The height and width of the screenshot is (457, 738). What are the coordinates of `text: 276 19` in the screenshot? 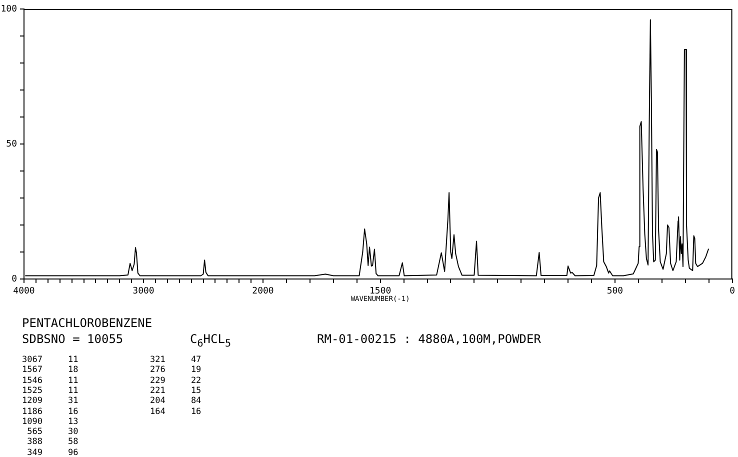 It's located at (176, 370).